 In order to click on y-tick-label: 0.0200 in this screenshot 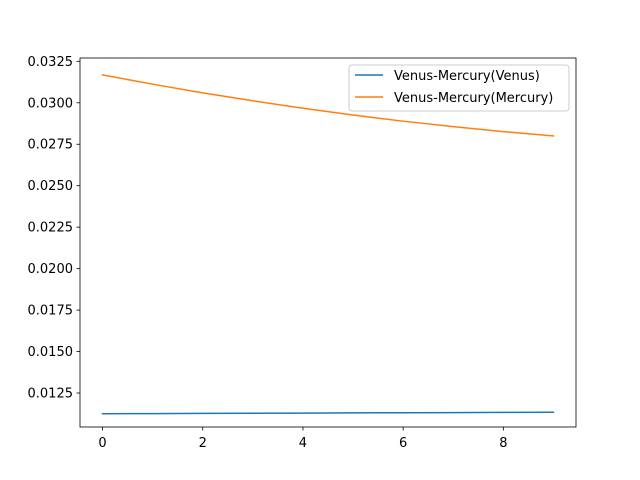, I will do `click(51, 269)`.